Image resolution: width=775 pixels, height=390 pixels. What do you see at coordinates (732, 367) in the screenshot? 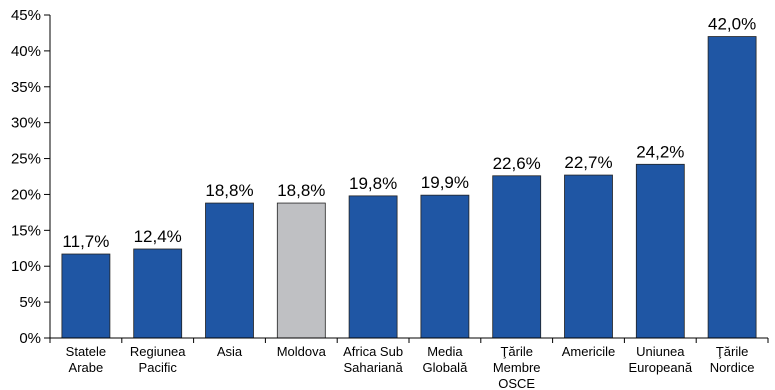
I see `x-tick-label-line: Nordice` at bounding box center [732, 367].